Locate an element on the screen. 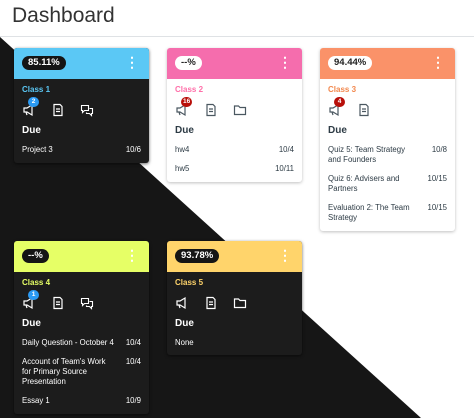  due-item: Essay 1 10/9 is located at coordinates (81, 401).